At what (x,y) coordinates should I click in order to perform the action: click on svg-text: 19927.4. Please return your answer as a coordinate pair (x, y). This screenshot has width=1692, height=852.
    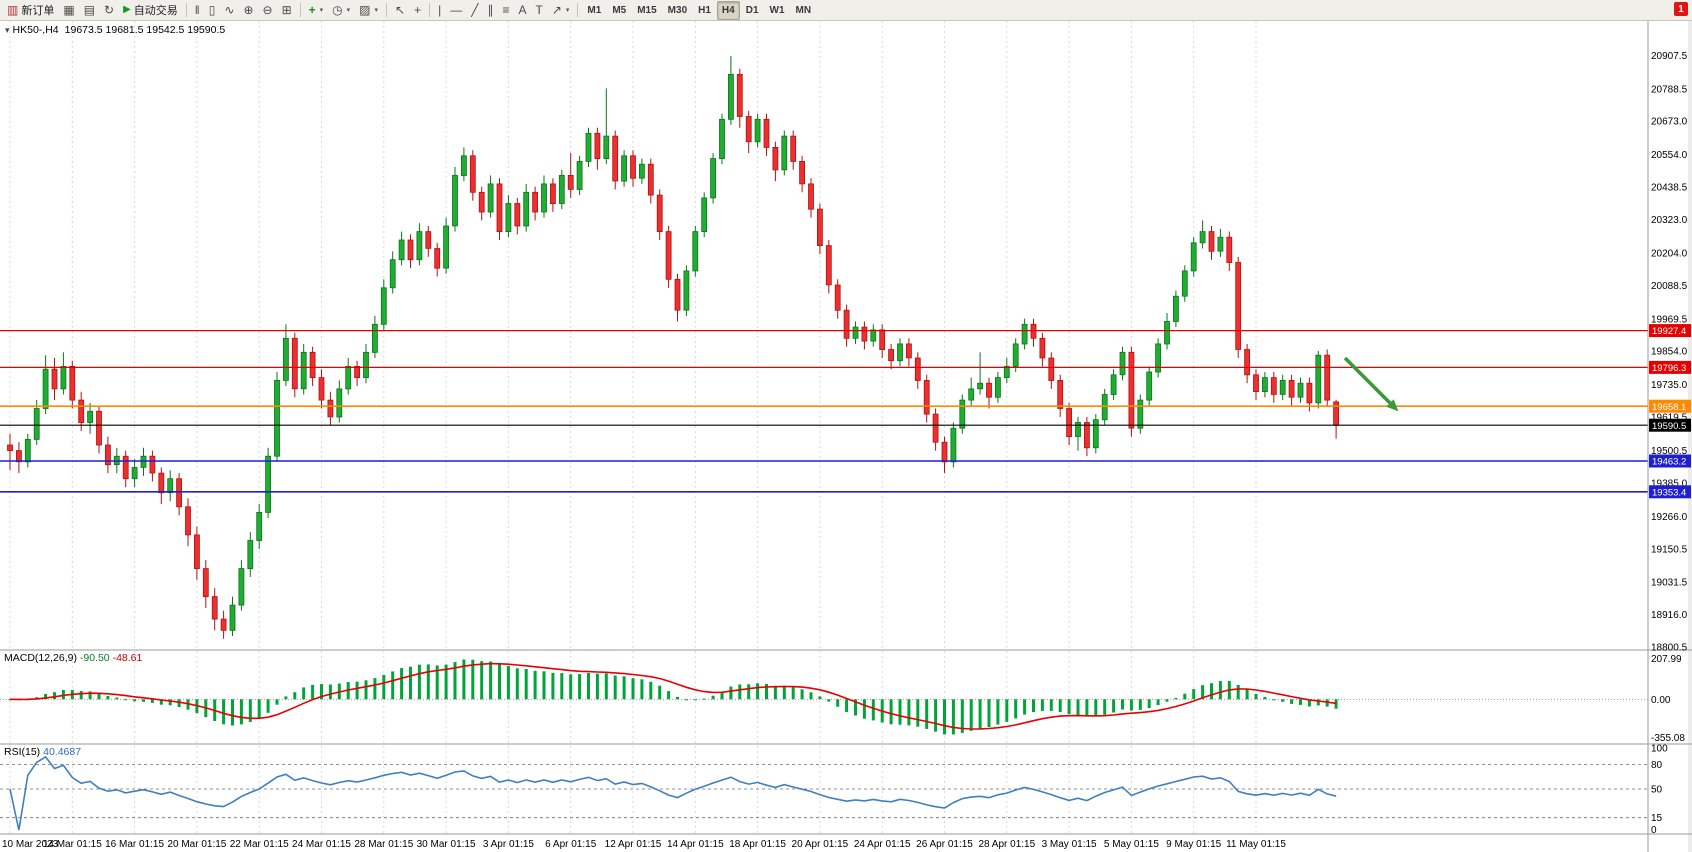
    Looking at the image, I should click on (1669, 331).